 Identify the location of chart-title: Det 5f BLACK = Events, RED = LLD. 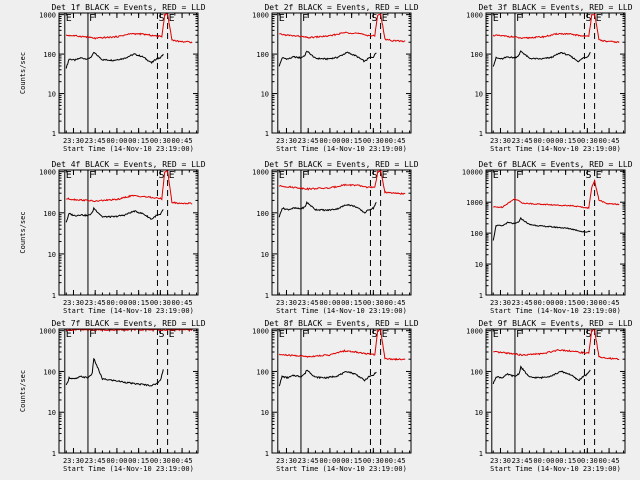
(341, 164).